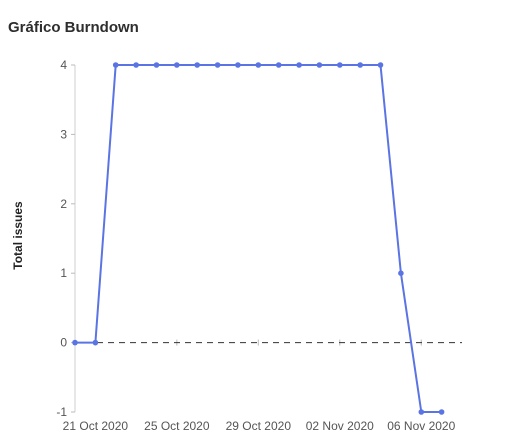 This screenshot has width=524, height=448. Describe the element at coordinates (63, 273) in the screenshot. I see `y-tick-label: 1` at that location.